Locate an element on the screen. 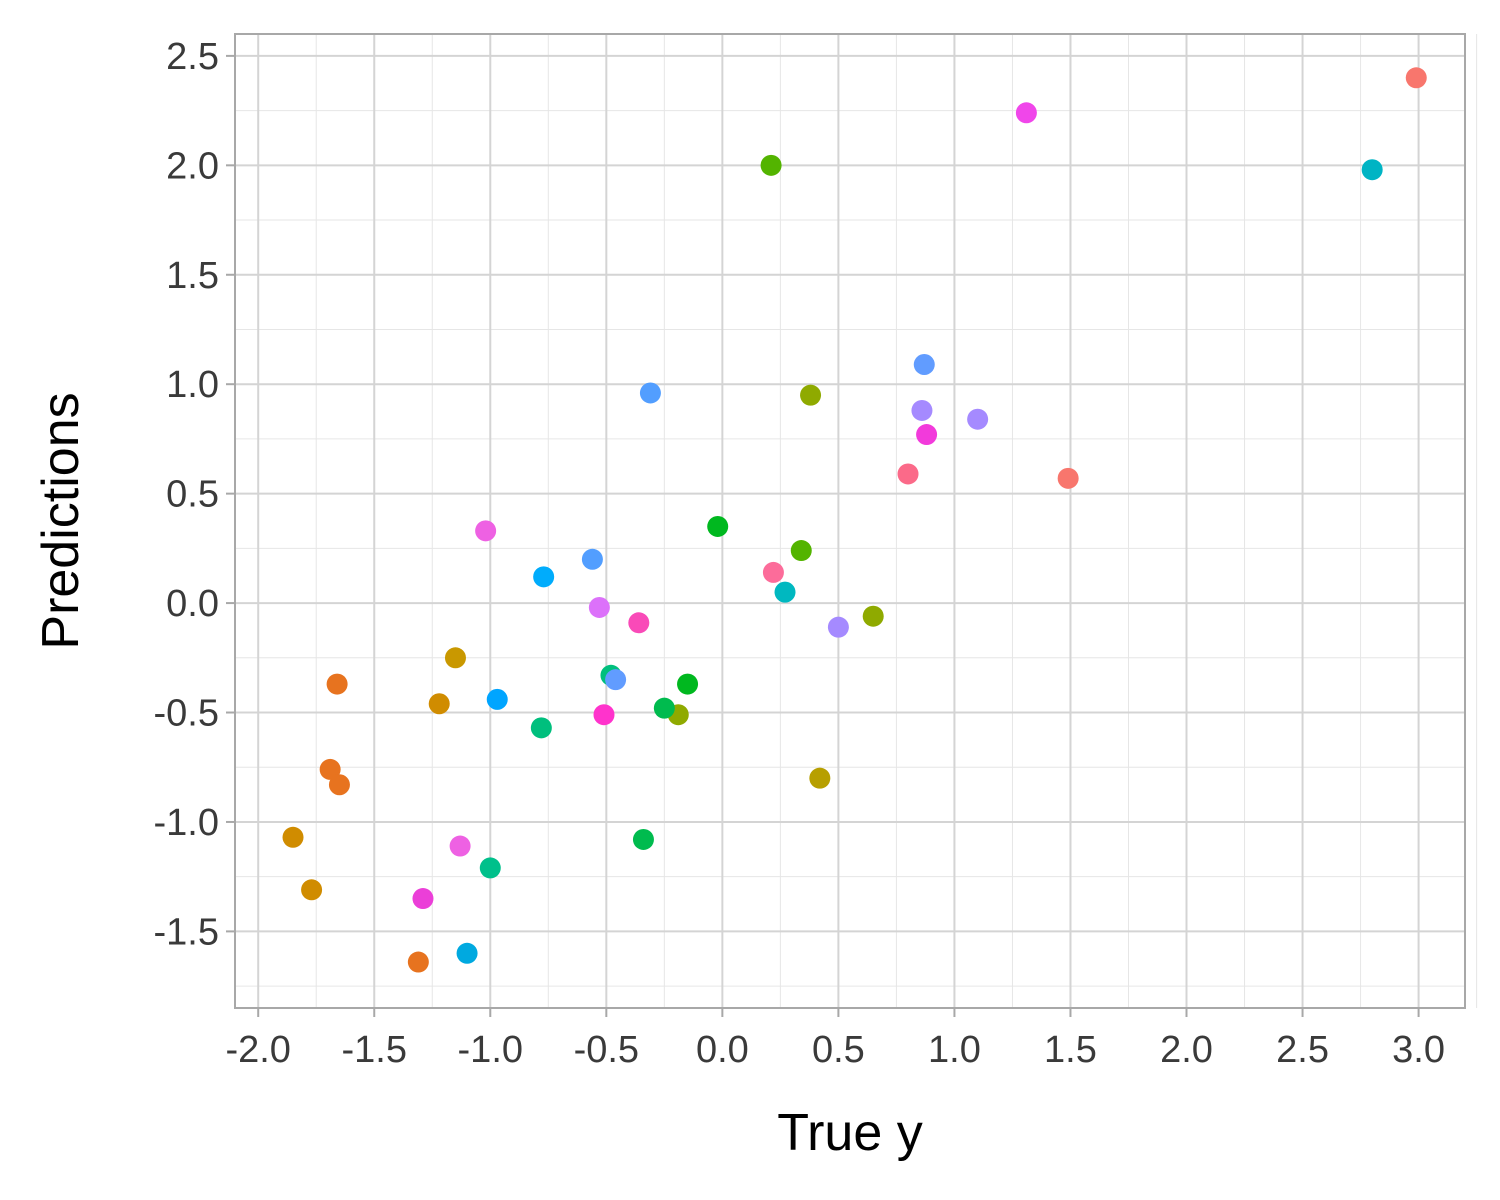 Image resolution: width=1500 pixels, height=1200 pixels. y-tick-label: -1.5 is located at coordinates (186, 932).